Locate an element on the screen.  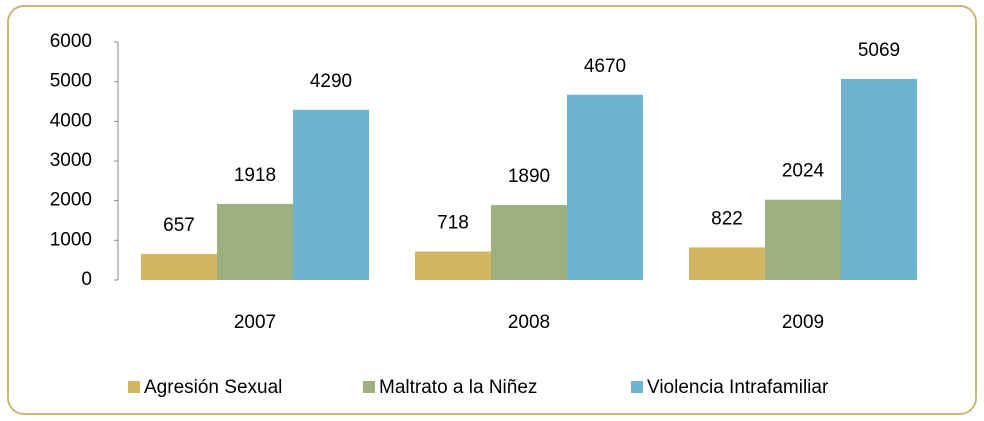
legend-label: Violencia Intrafamiliar is located at coordinates (738, 387).